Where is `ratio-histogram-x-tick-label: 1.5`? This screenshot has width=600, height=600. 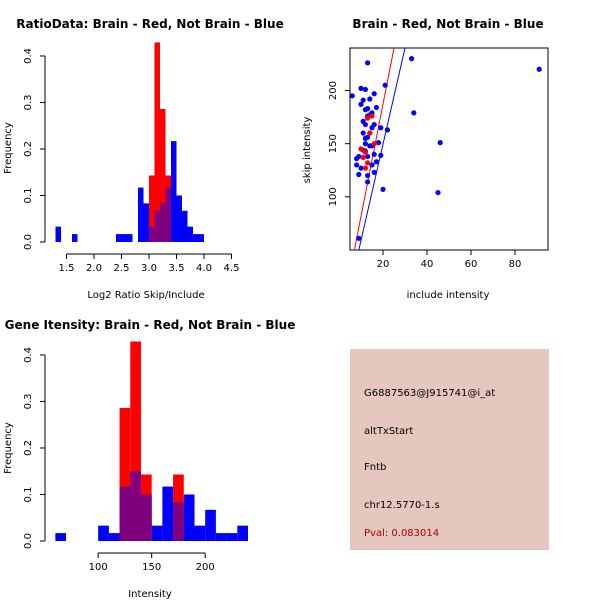
ratio-histogram-x-tick-label: 1.5 is located at coordinates (67, 268).